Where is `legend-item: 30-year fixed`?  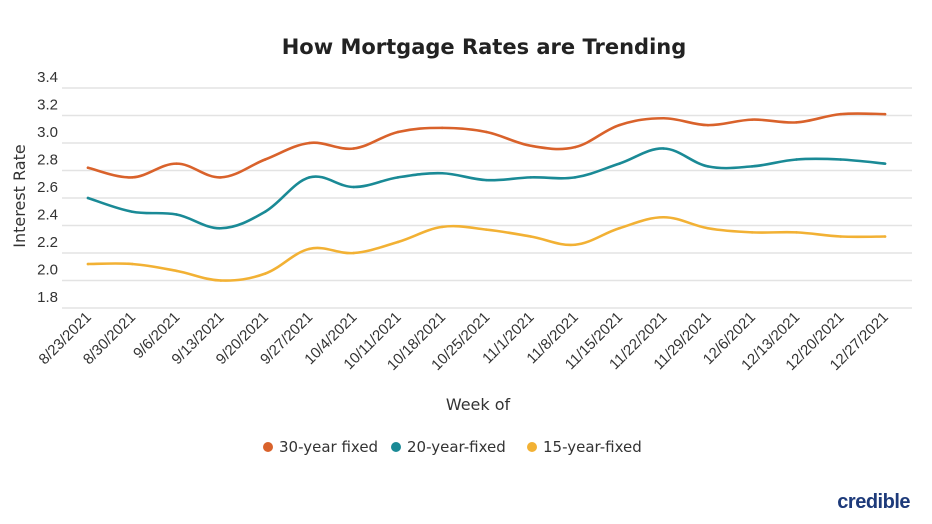 legend-item: 30-year fixed is located at coordinates (320, 447).